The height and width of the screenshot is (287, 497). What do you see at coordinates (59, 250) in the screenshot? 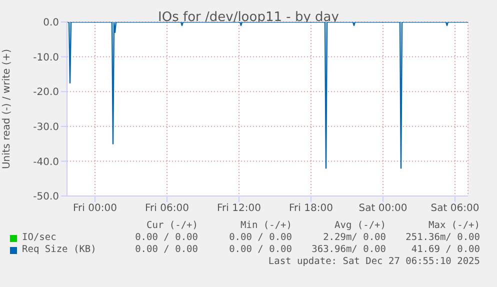
I see `legend-label: Req Size (KB)` at bounding box center [59, 250].